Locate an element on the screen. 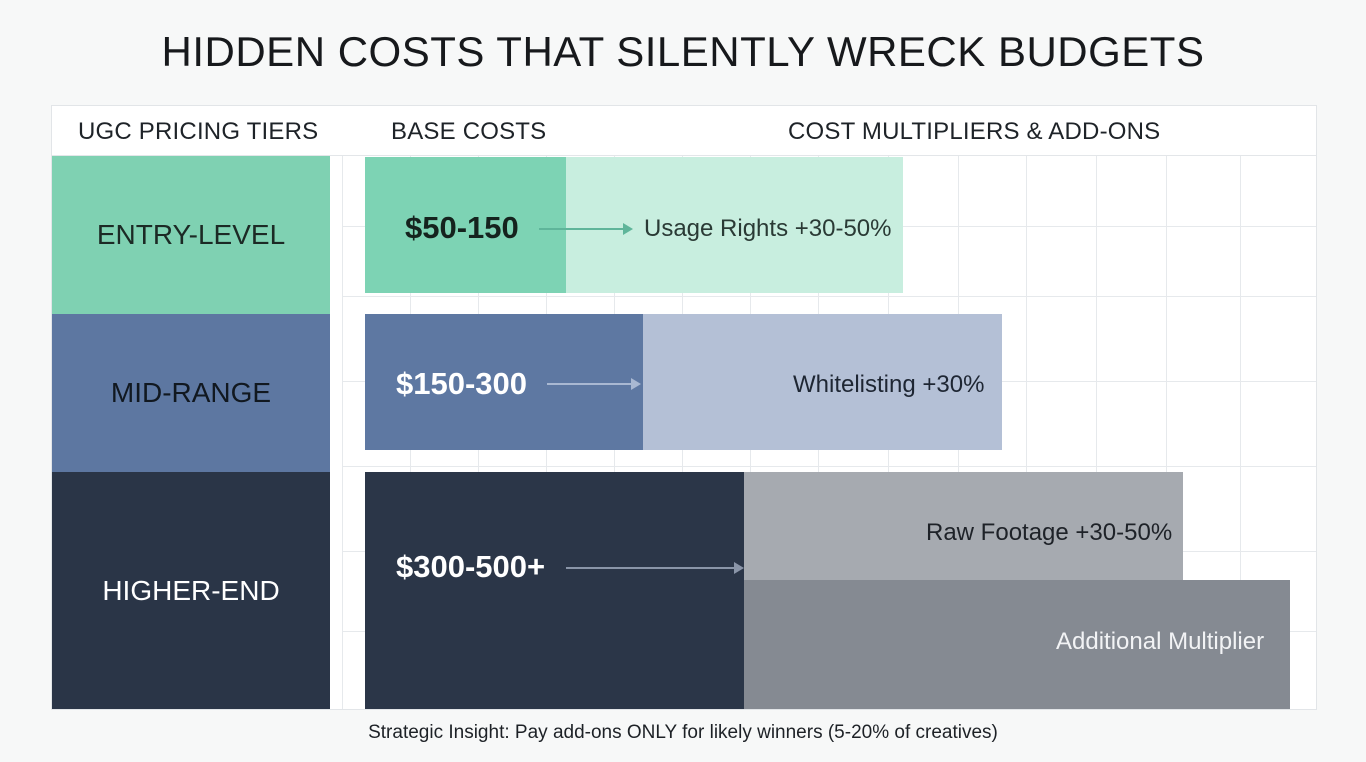  tier-label: ENTRY-LEVEL is located at coordinates (191, 234).